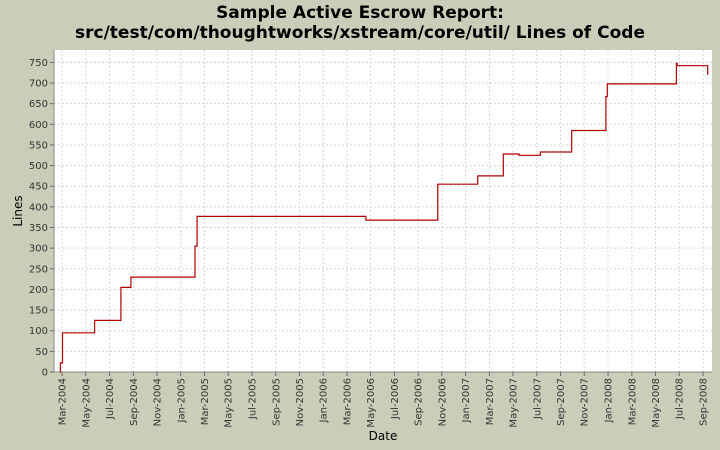 The width and height of the screenshot is (720, 450). I want to click on x-tick-label: Jul-2006, so click(395, 399).